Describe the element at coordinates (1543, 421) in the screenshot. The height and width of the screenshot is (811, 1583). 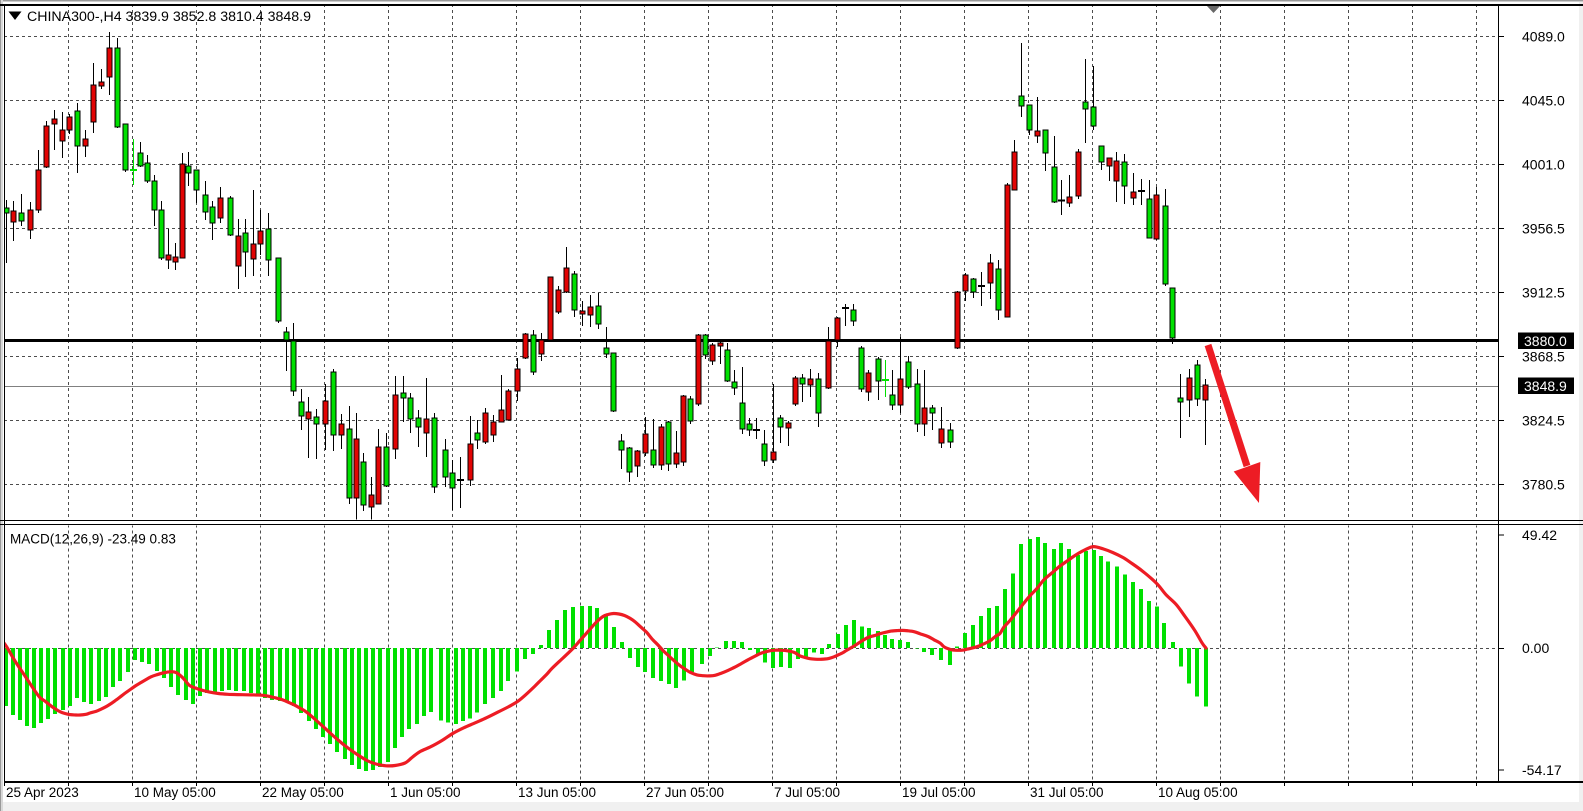
I see `svg-text: 3824.5` at that location.